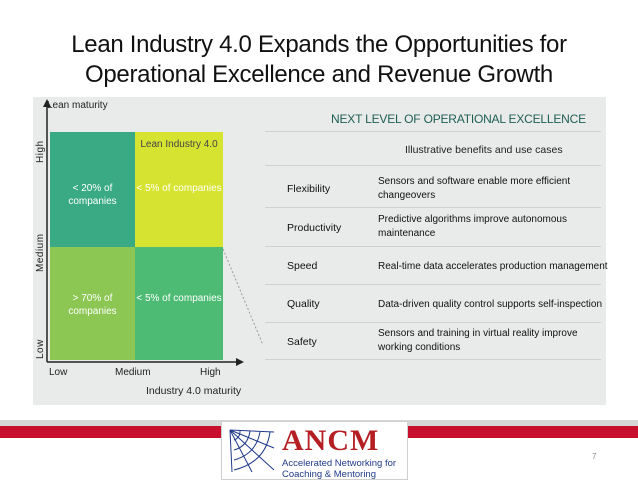 Image resolution: width=638 pixels, height=480 pixels. Describe the element at coordinates (309, 189) in the screenshot. I see `row-label-flexibility: Flexibility` at that location.